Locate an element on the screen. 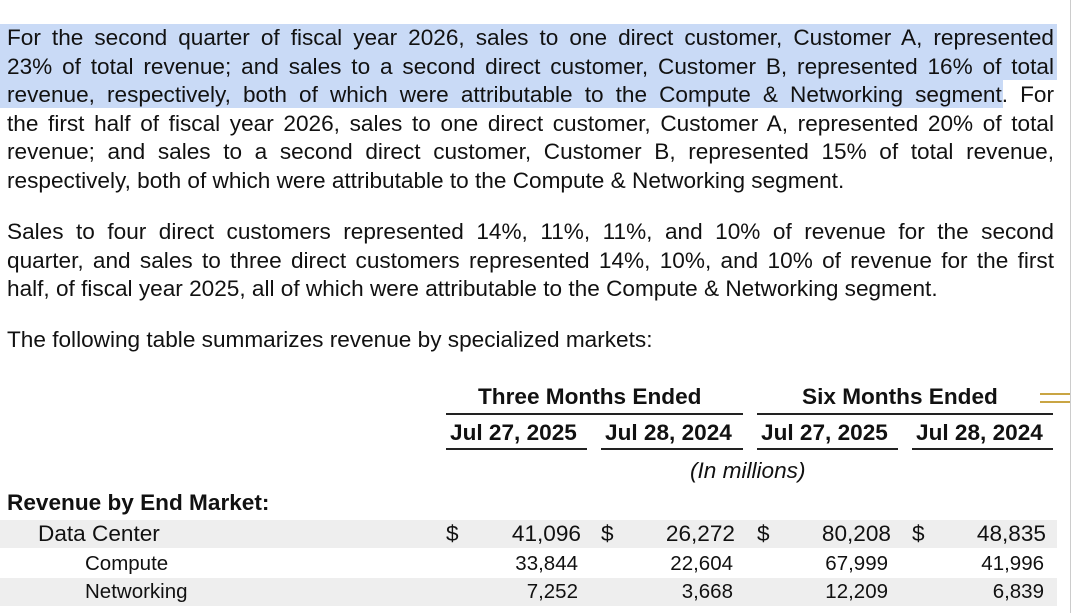 This screenshot has height=613, width=1071. table-cell: 22,604 is located at coordinates (701, 563).